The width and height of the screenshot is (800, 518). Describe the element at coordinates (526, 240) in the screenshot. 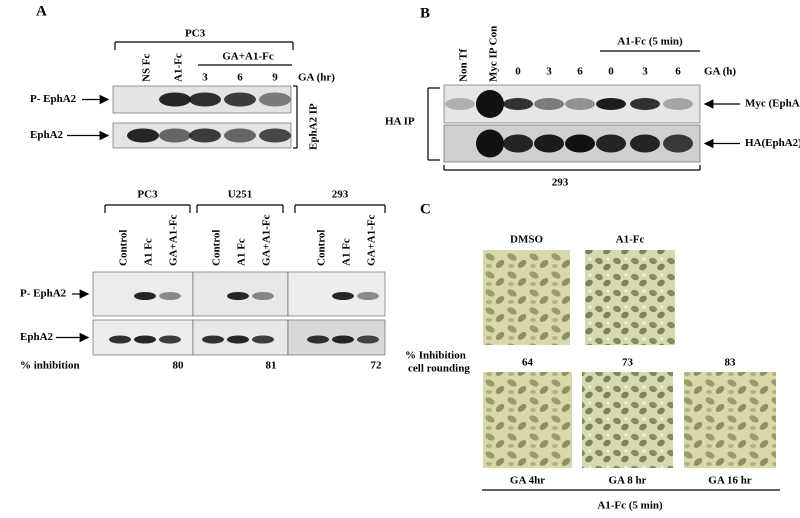

I see `image-label: DMSO` at that location.